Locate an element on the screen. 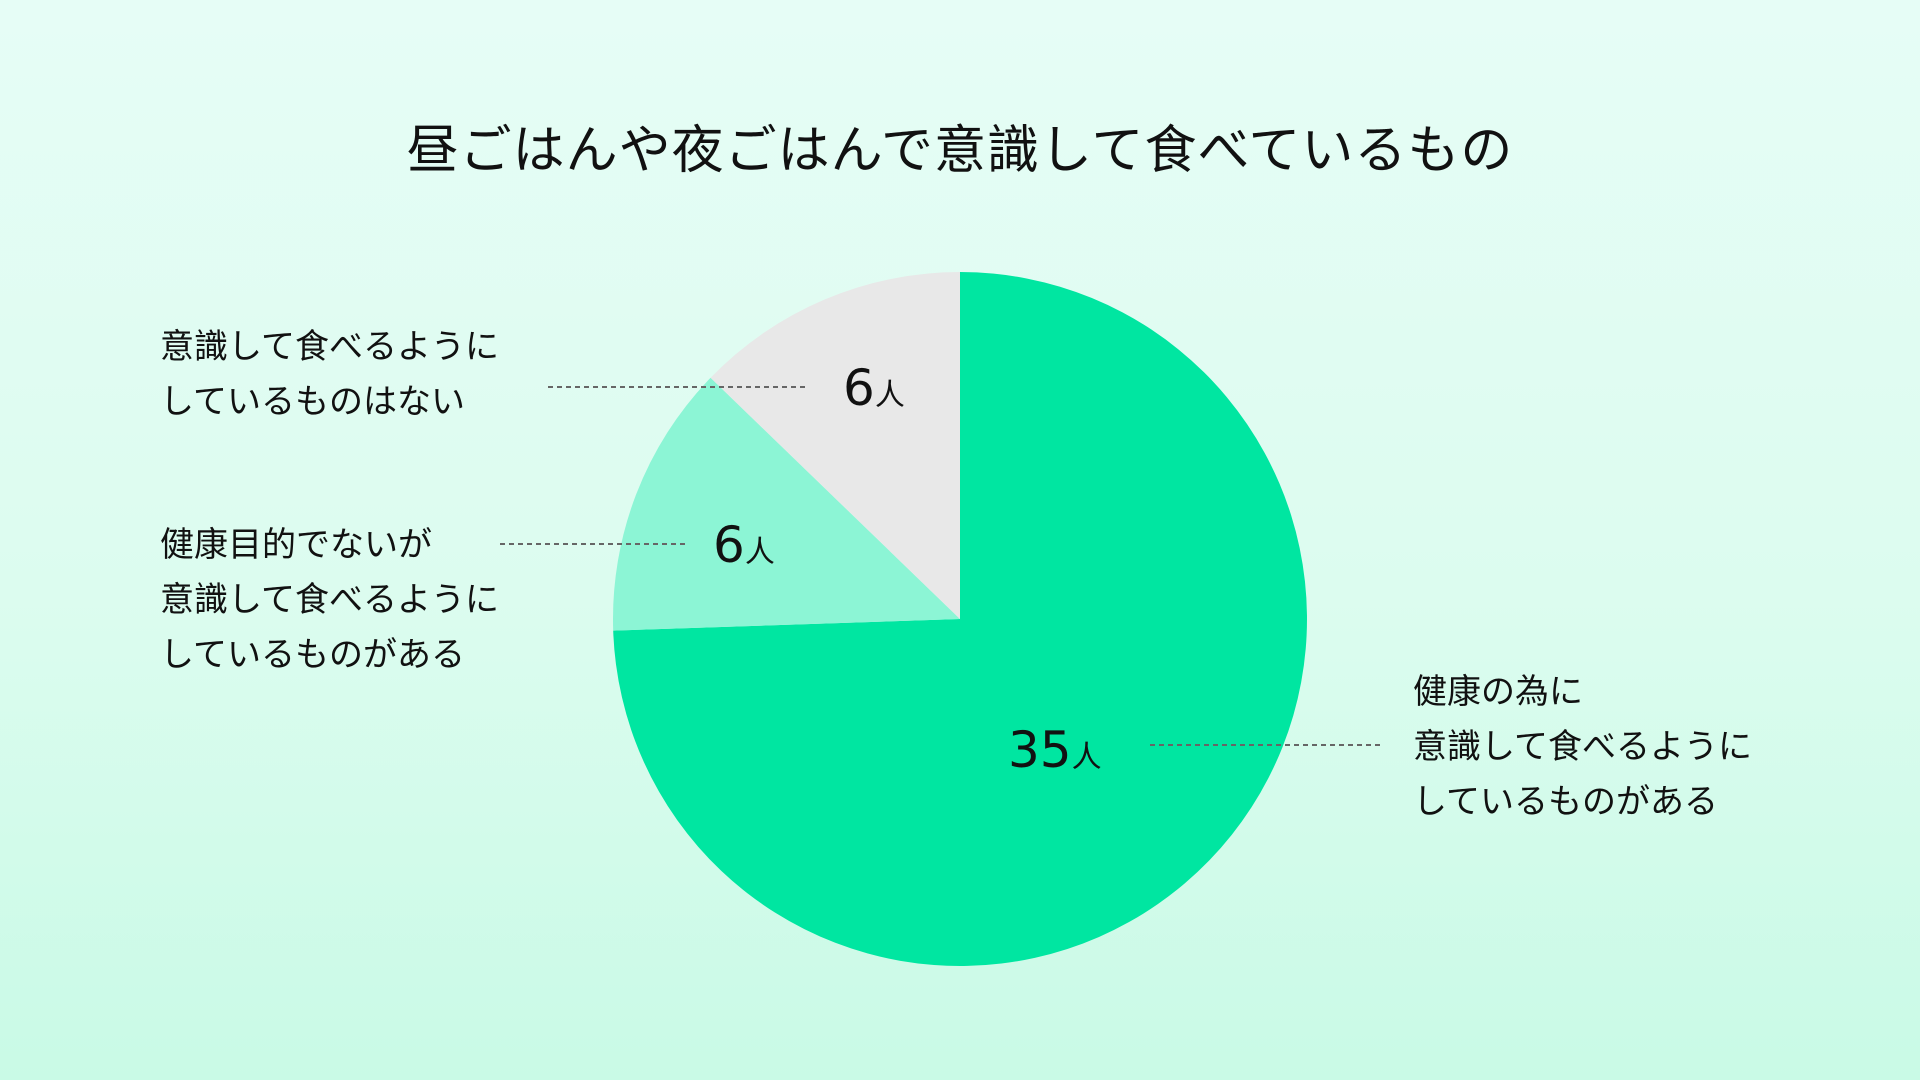  slice-label-health-line-2: 意識して食べるように is located at coordinates (1582, 747).